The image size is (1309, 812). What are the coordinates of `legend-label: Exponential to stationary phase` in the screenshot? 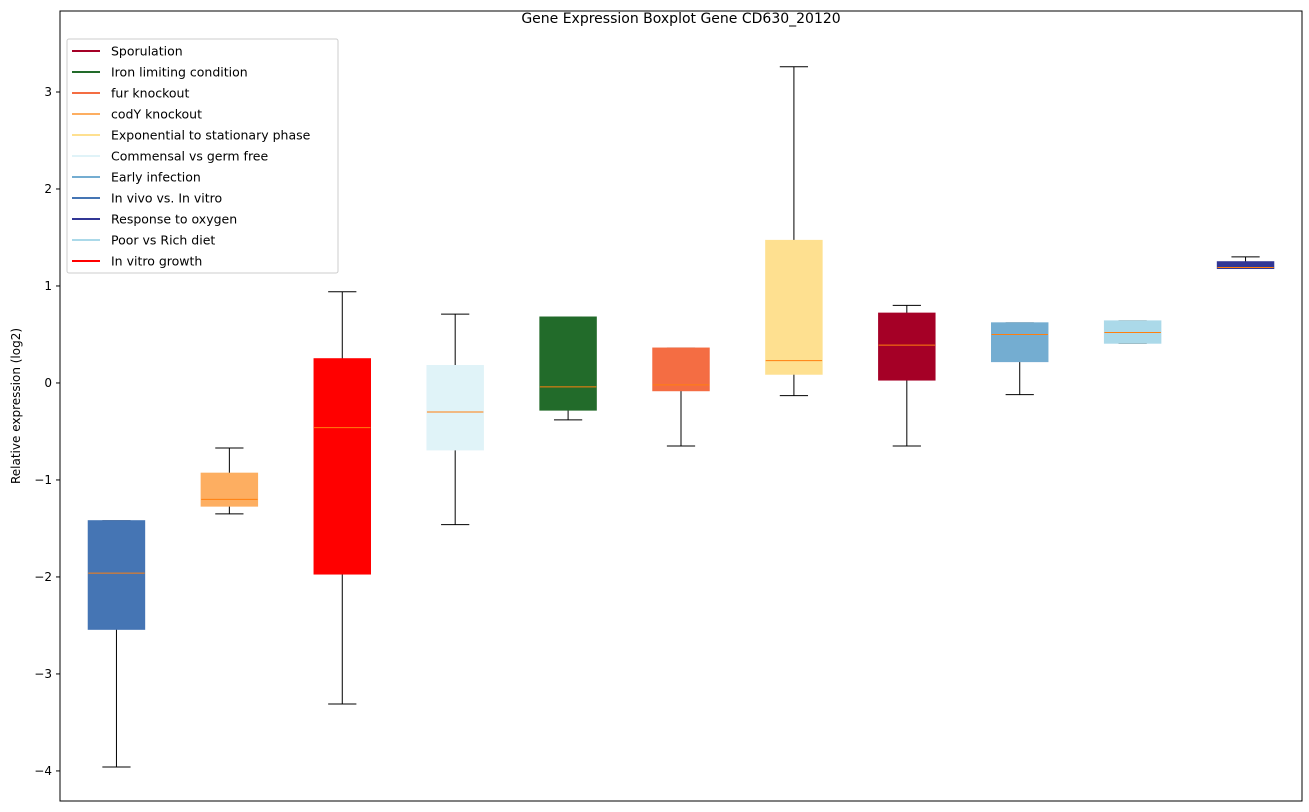 It's located at (211, 135).